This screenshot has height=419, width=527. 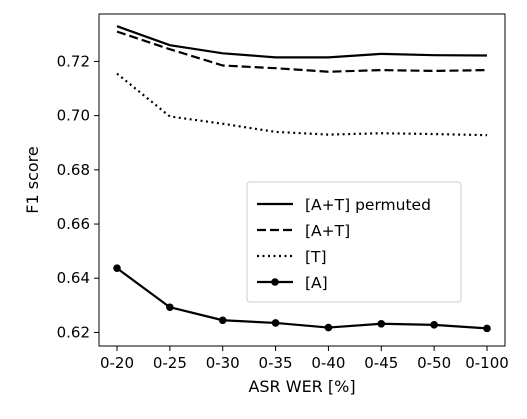 What do you see at coordinates (304, 359) in the screenshot?
I see `x-axis: 0-20 0-25 0-30 0-35 0-40 0-45 0-50 0-100` at bounding box center [304, 359].